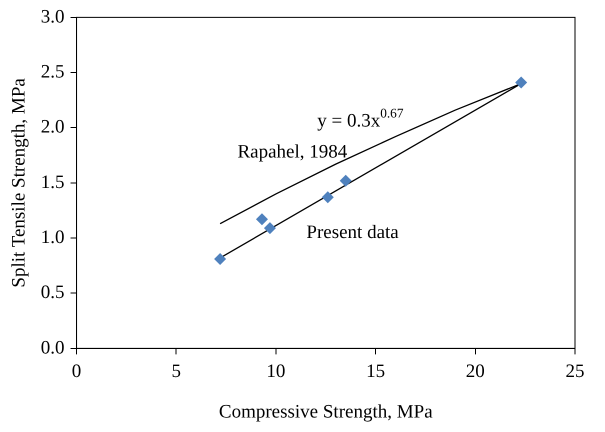 The height and width of the screenshot is (432, 605). Describe the element at coordinates (176, 371) in the screenshot. I see `x-tick-label: 5` at that location.